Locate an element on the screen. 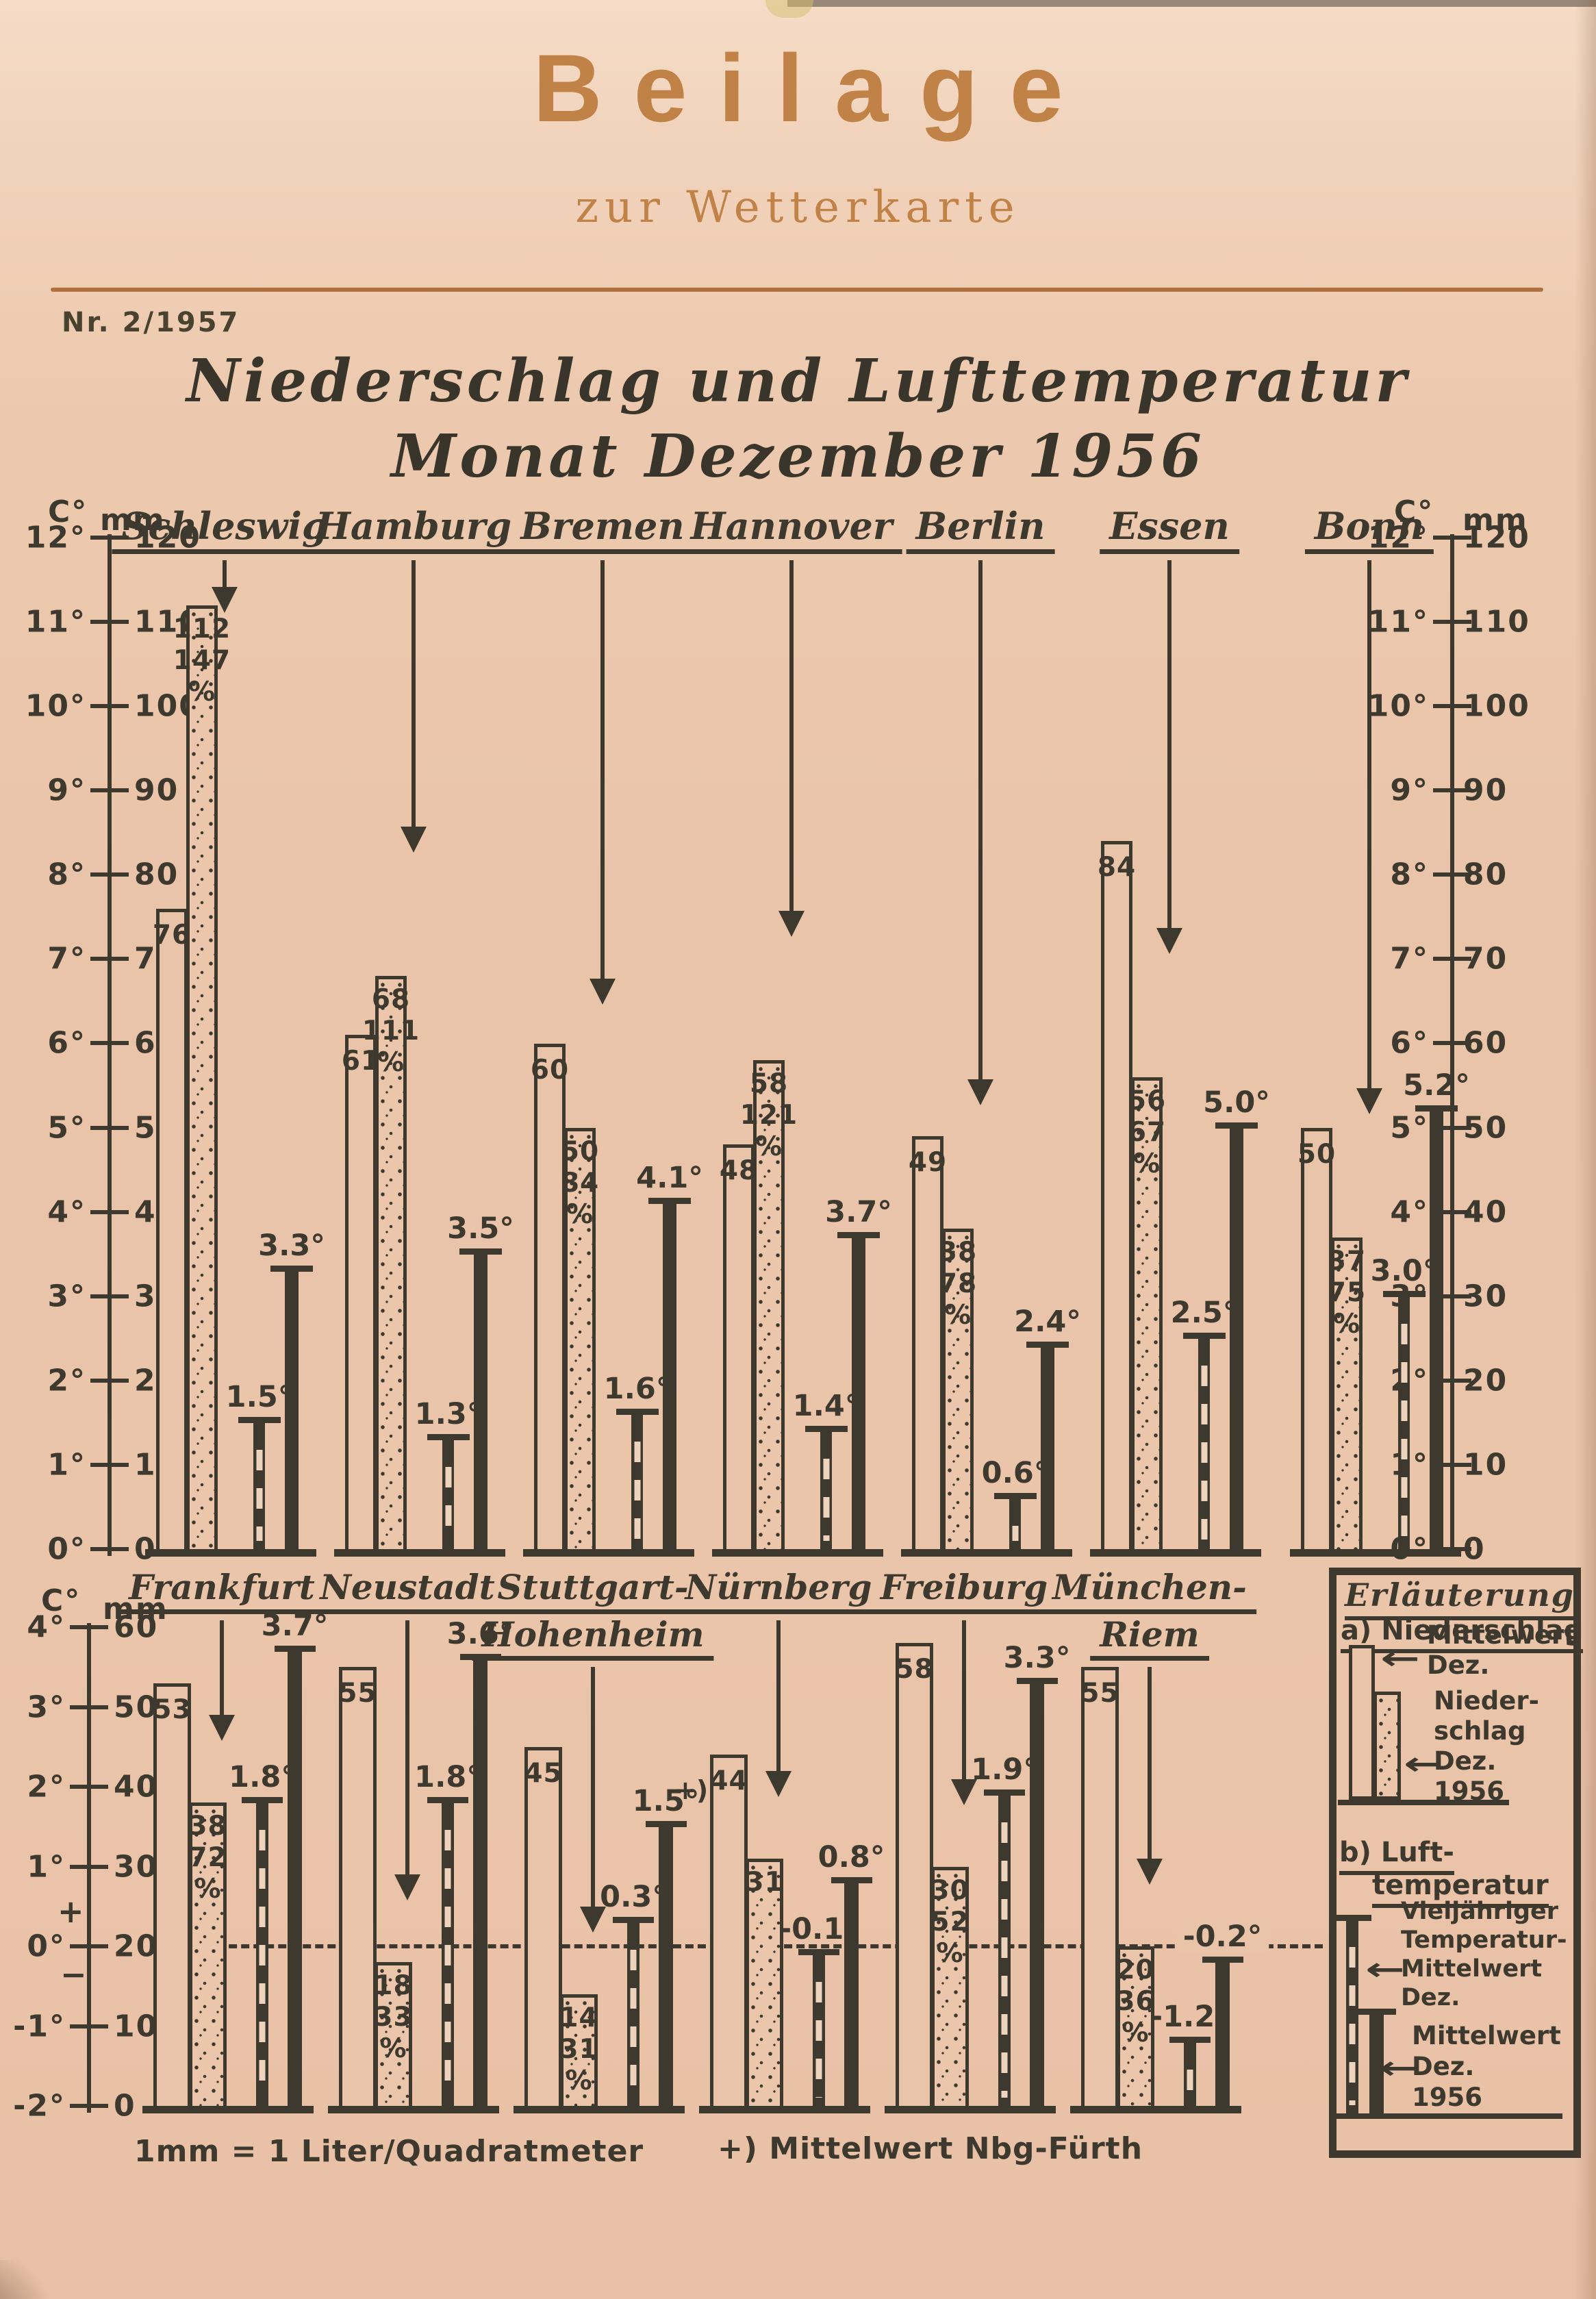 Image resolution: width=1596 pixels, height=2299 pixels. nrnberg-baseline is located at coordinates (784, 2109).